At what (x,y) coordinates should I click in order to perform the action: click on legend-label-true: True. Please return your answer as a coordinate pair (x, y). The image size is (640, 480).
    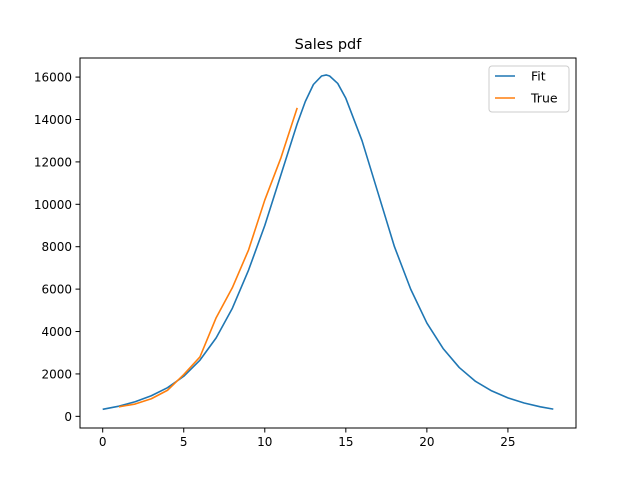
    Looking at the image, I should click on (544, 98).